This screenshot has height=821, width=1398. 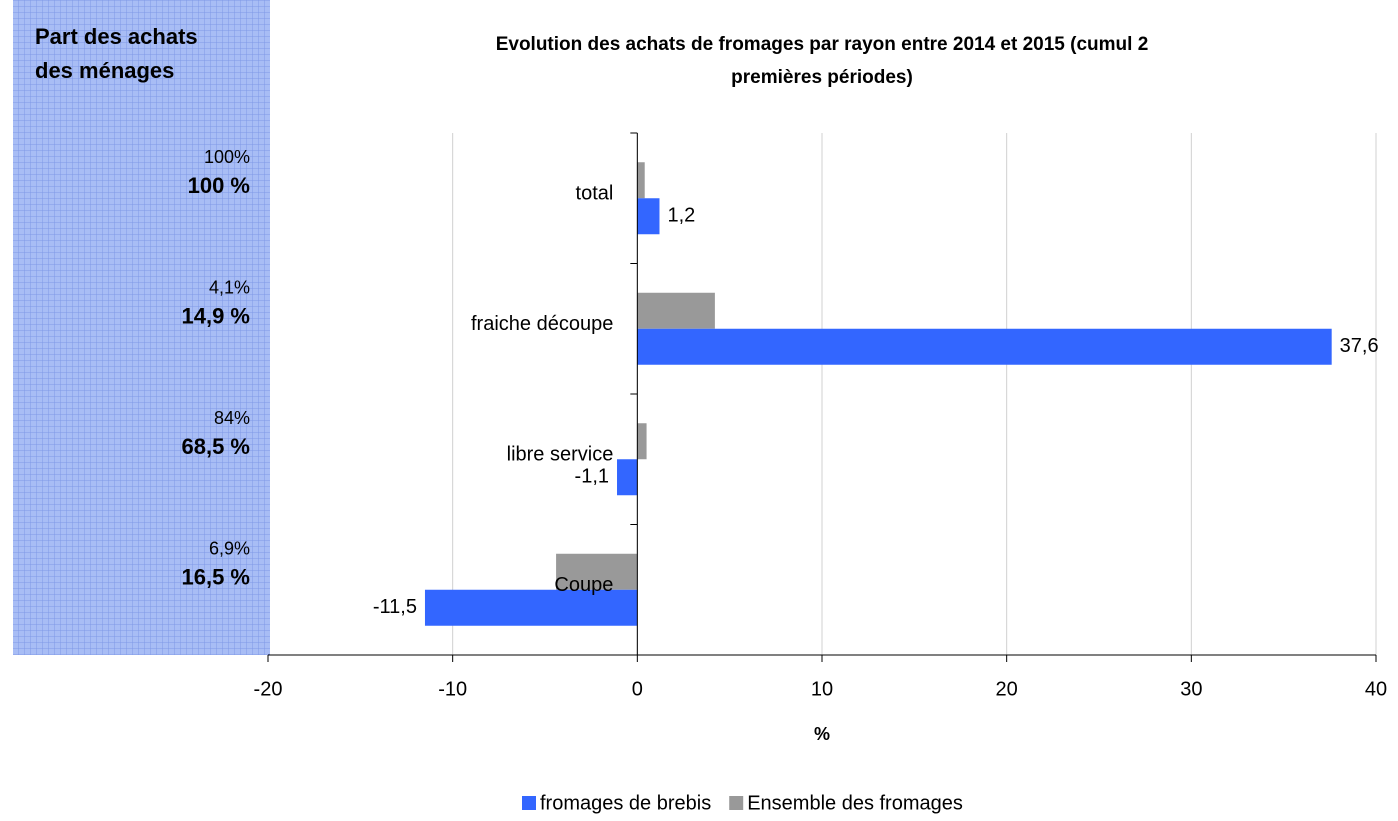 I want to click on chart-title: premières périodes), so click(x=822, y=77).